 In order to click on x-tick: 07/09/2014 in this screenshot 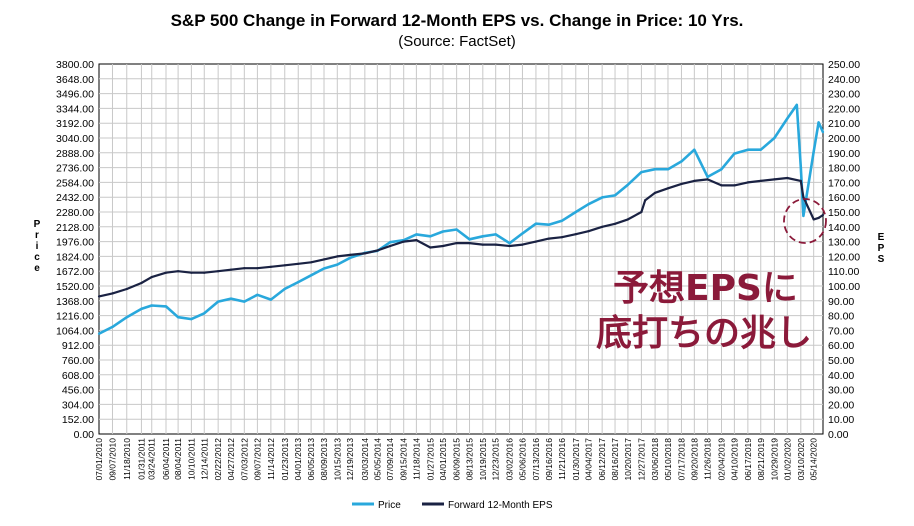, I will do `click(390, 459)`.